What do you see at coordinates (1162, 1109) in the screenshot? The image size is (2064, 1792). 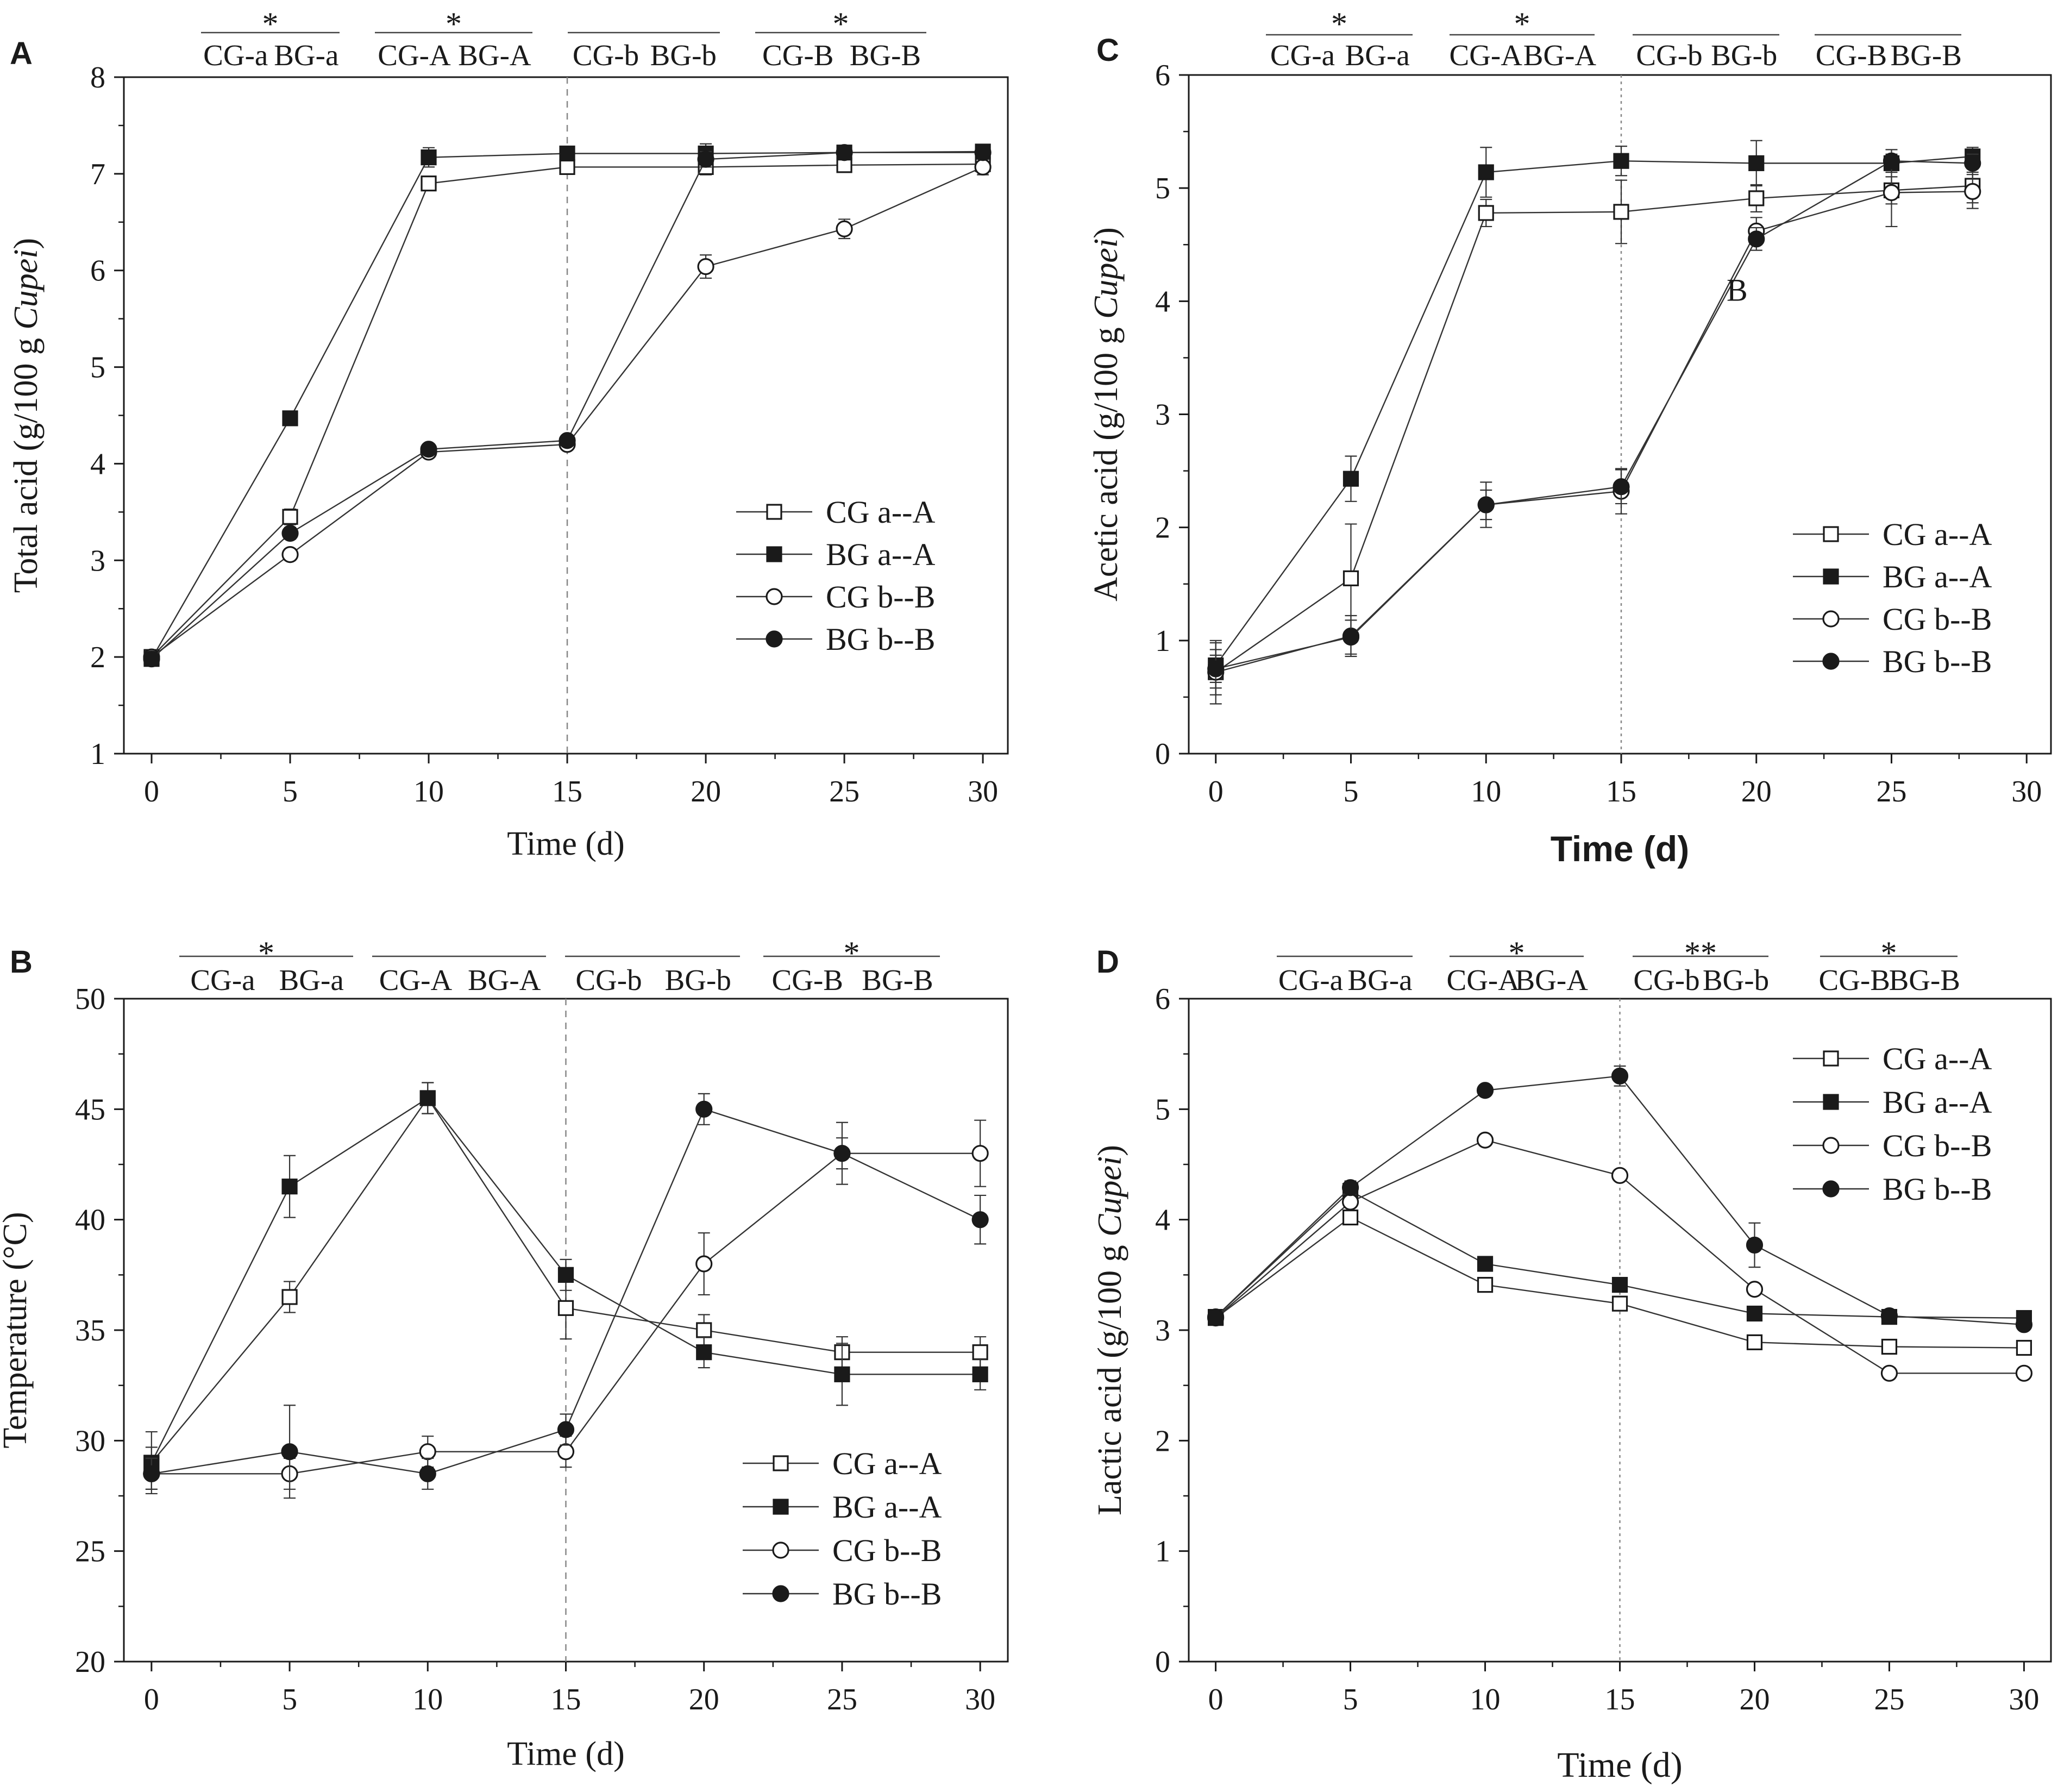 I see `y-tick-label: 5` at bounding box center [1162, 1109].